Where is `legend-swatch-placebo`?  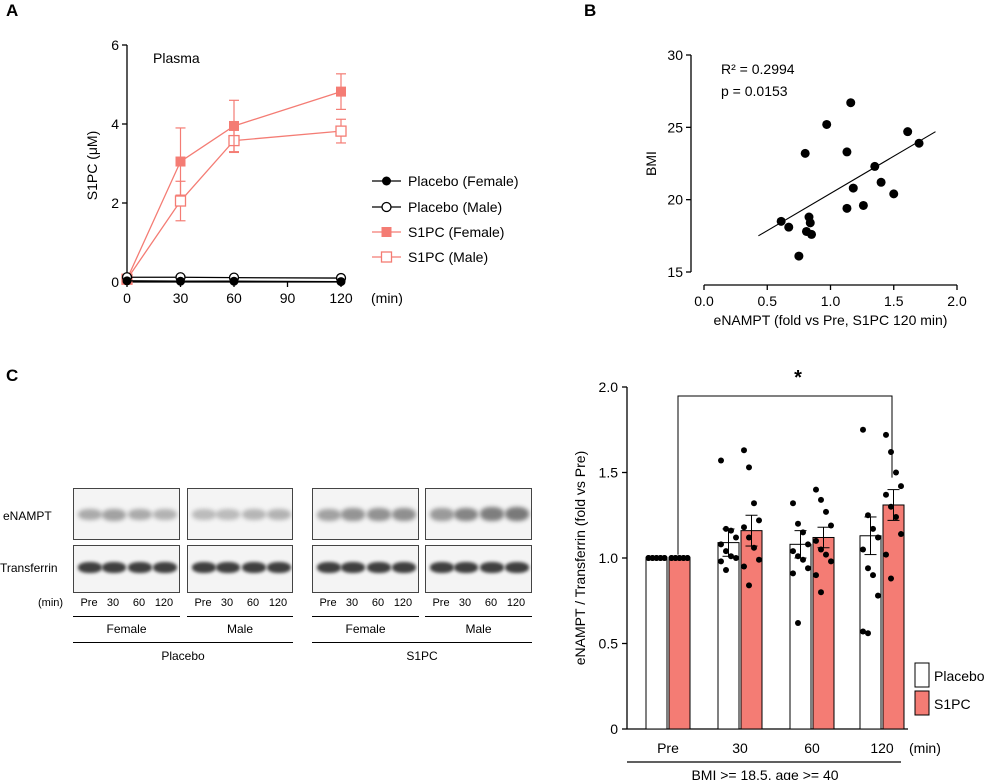 legend-swatch-placebo is located at coordinates (922, 675).